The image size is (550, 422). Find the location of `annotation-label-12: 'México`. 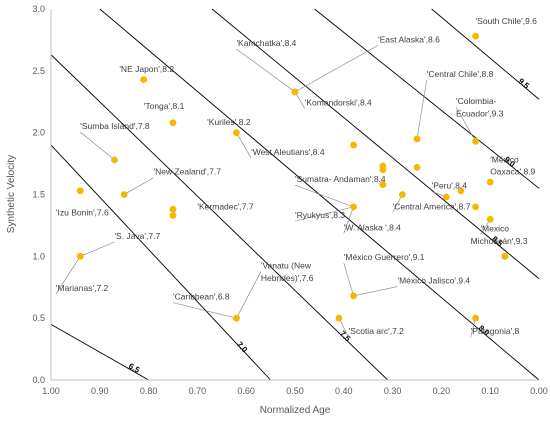

annotation-label-12: 'México is located at coordinates (504, 159).